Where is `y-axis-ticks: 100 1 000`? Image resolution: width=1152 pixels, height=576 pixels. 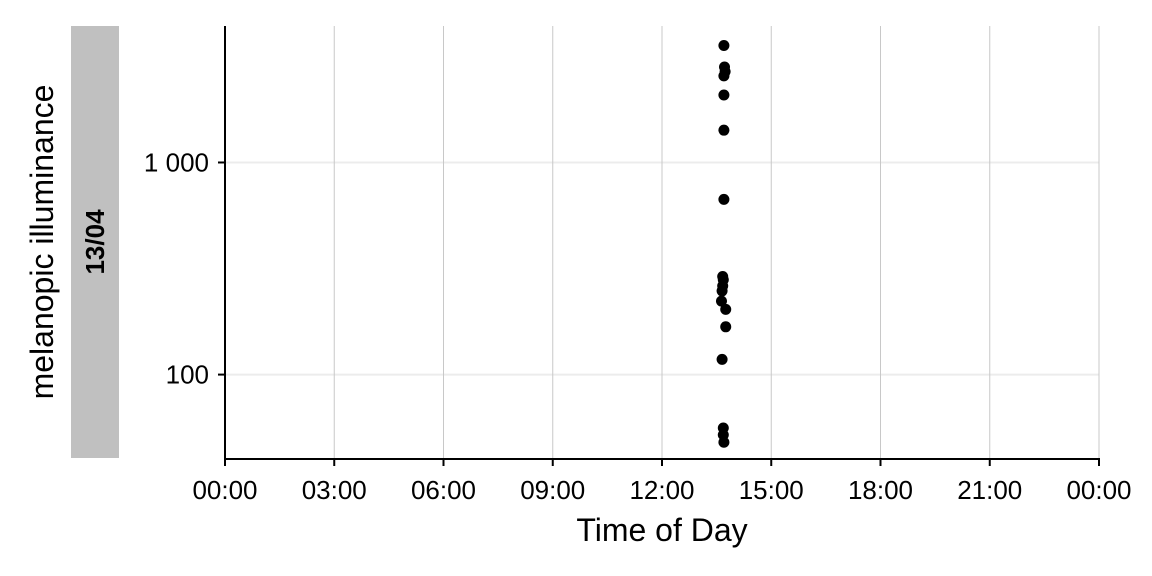 y-axis-ticks: 100 1 000 is located at coordinates (184, 268).